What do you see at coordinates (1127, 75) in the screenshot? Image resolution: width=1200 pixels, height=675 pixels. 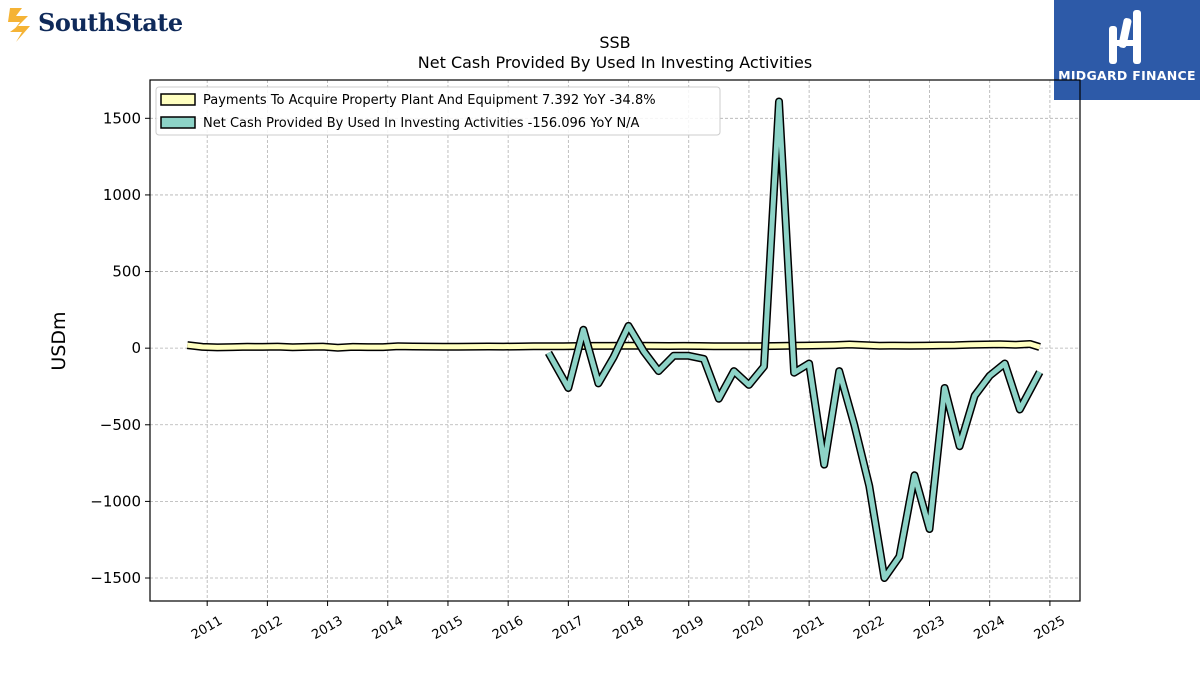 I see `midgard-wordmark: MIDGARD FINANCE` at bounding box center [1127, 75].